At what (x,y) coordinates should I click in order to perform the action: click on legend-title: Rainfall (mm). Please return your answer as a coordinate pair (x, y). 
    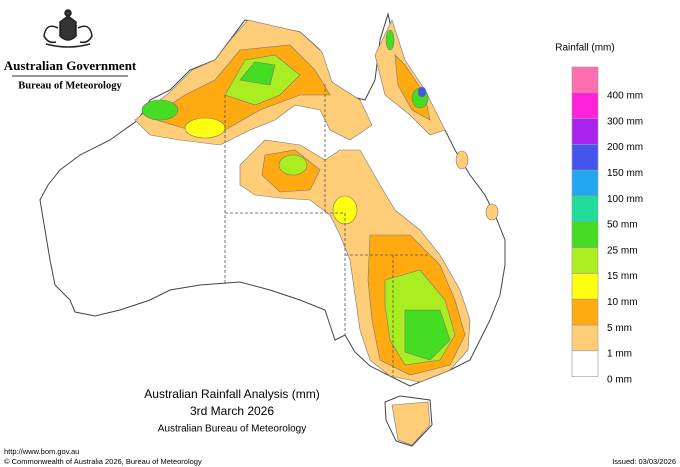
    Looking at the image, I should click on (584, 48).